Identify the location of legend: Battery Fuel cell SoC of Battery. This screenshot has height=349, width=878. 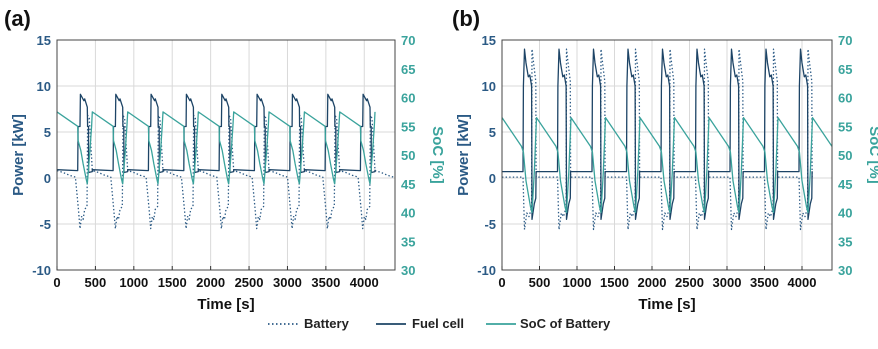
(439, 323).